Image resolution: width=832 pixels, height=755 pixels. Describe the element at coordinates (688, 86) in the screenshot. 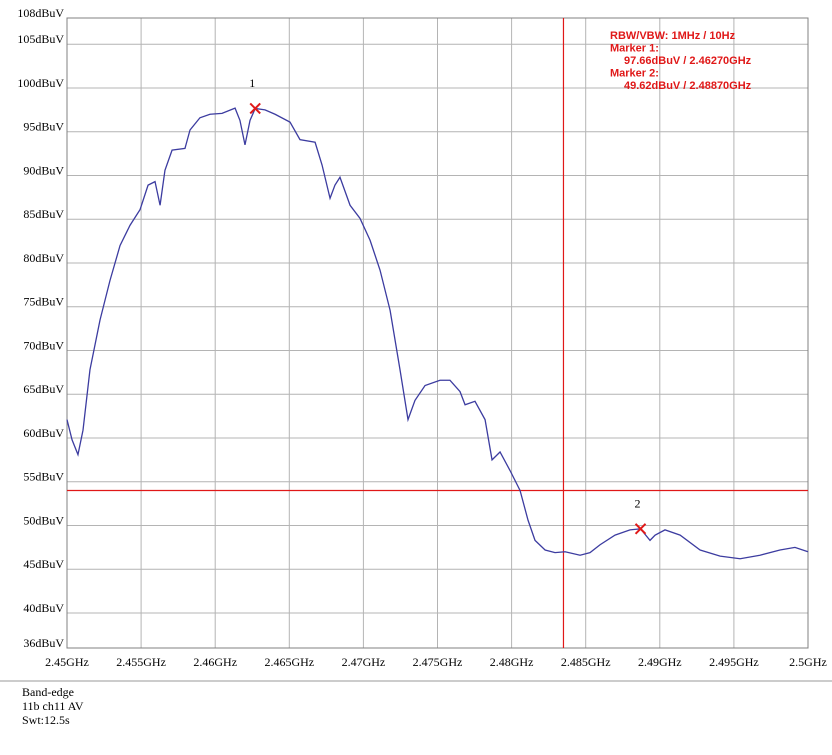

I see `annotation: 49.62dBuV / 2.48870GHz` at that location.